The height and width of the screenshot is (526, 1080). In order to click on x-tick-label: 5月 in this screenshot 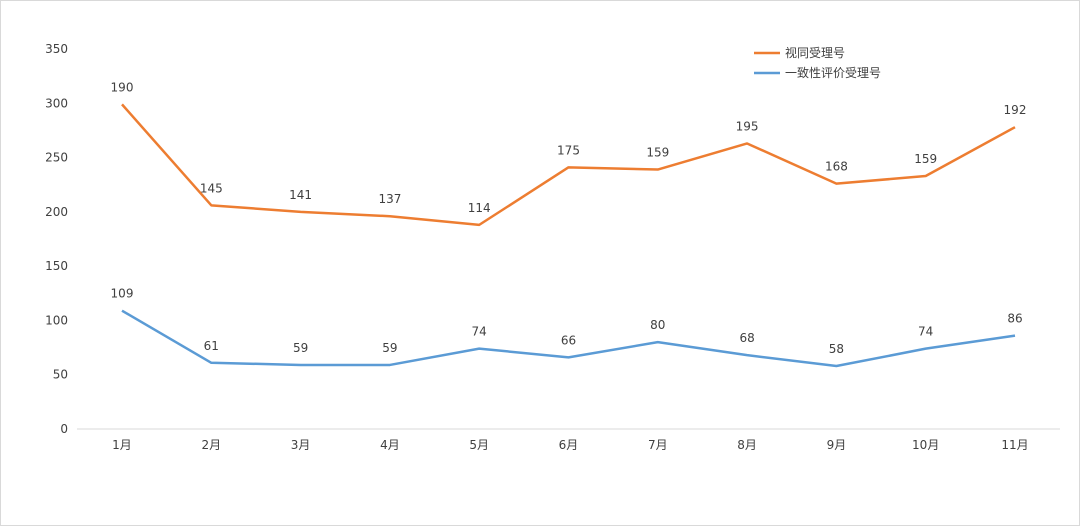, I will do `click(479, 445)`.